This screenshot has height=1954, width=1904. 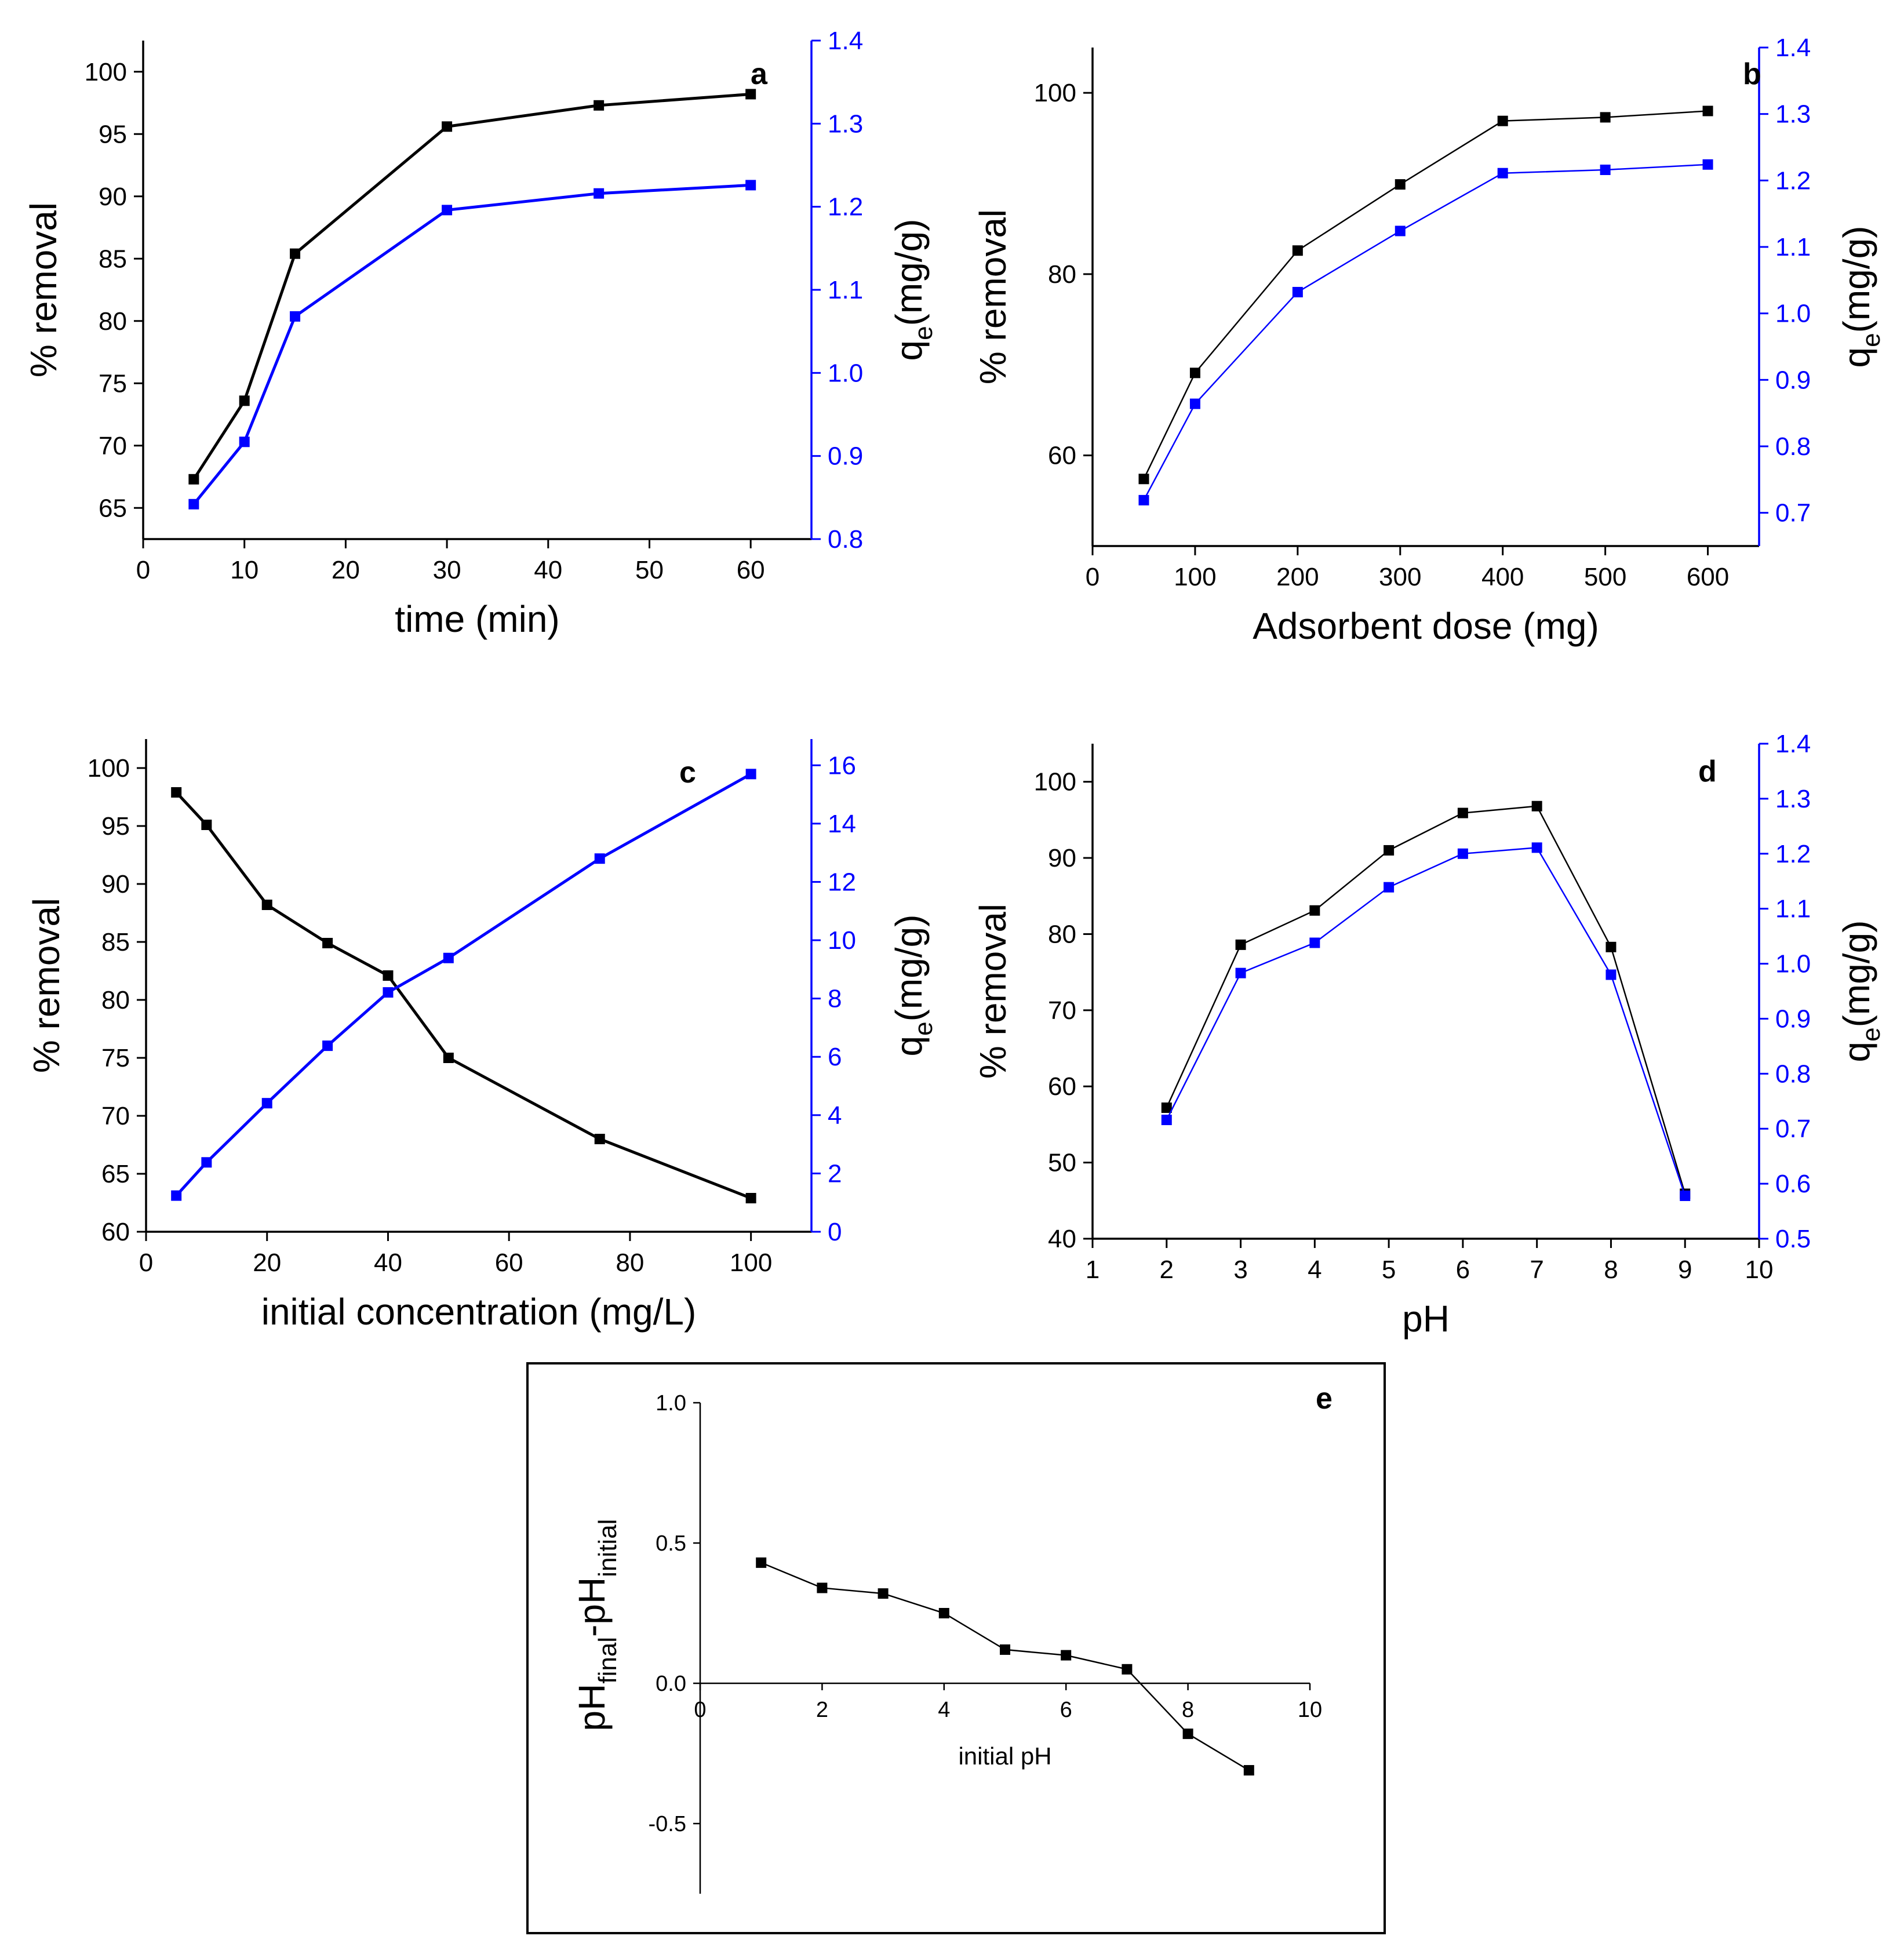 I want to click on y2-tick-label: 16, so click(x=842, y=766).